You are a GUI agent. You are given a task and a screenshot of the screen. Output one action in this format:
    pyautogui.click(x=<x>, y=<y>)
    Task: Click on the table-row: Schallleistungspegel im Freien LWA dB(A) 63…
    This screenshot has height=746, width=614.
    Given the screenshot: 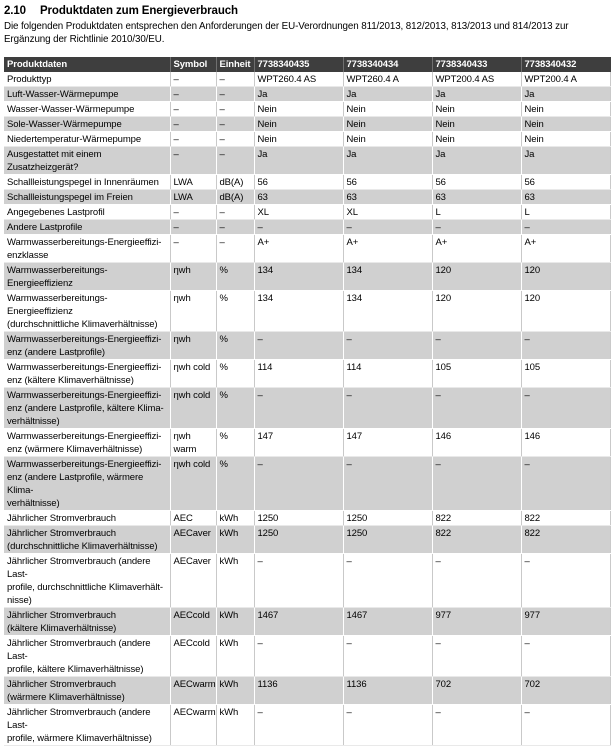 What is the action you would take?
    pyautogui.click(x=307, y=197)
    